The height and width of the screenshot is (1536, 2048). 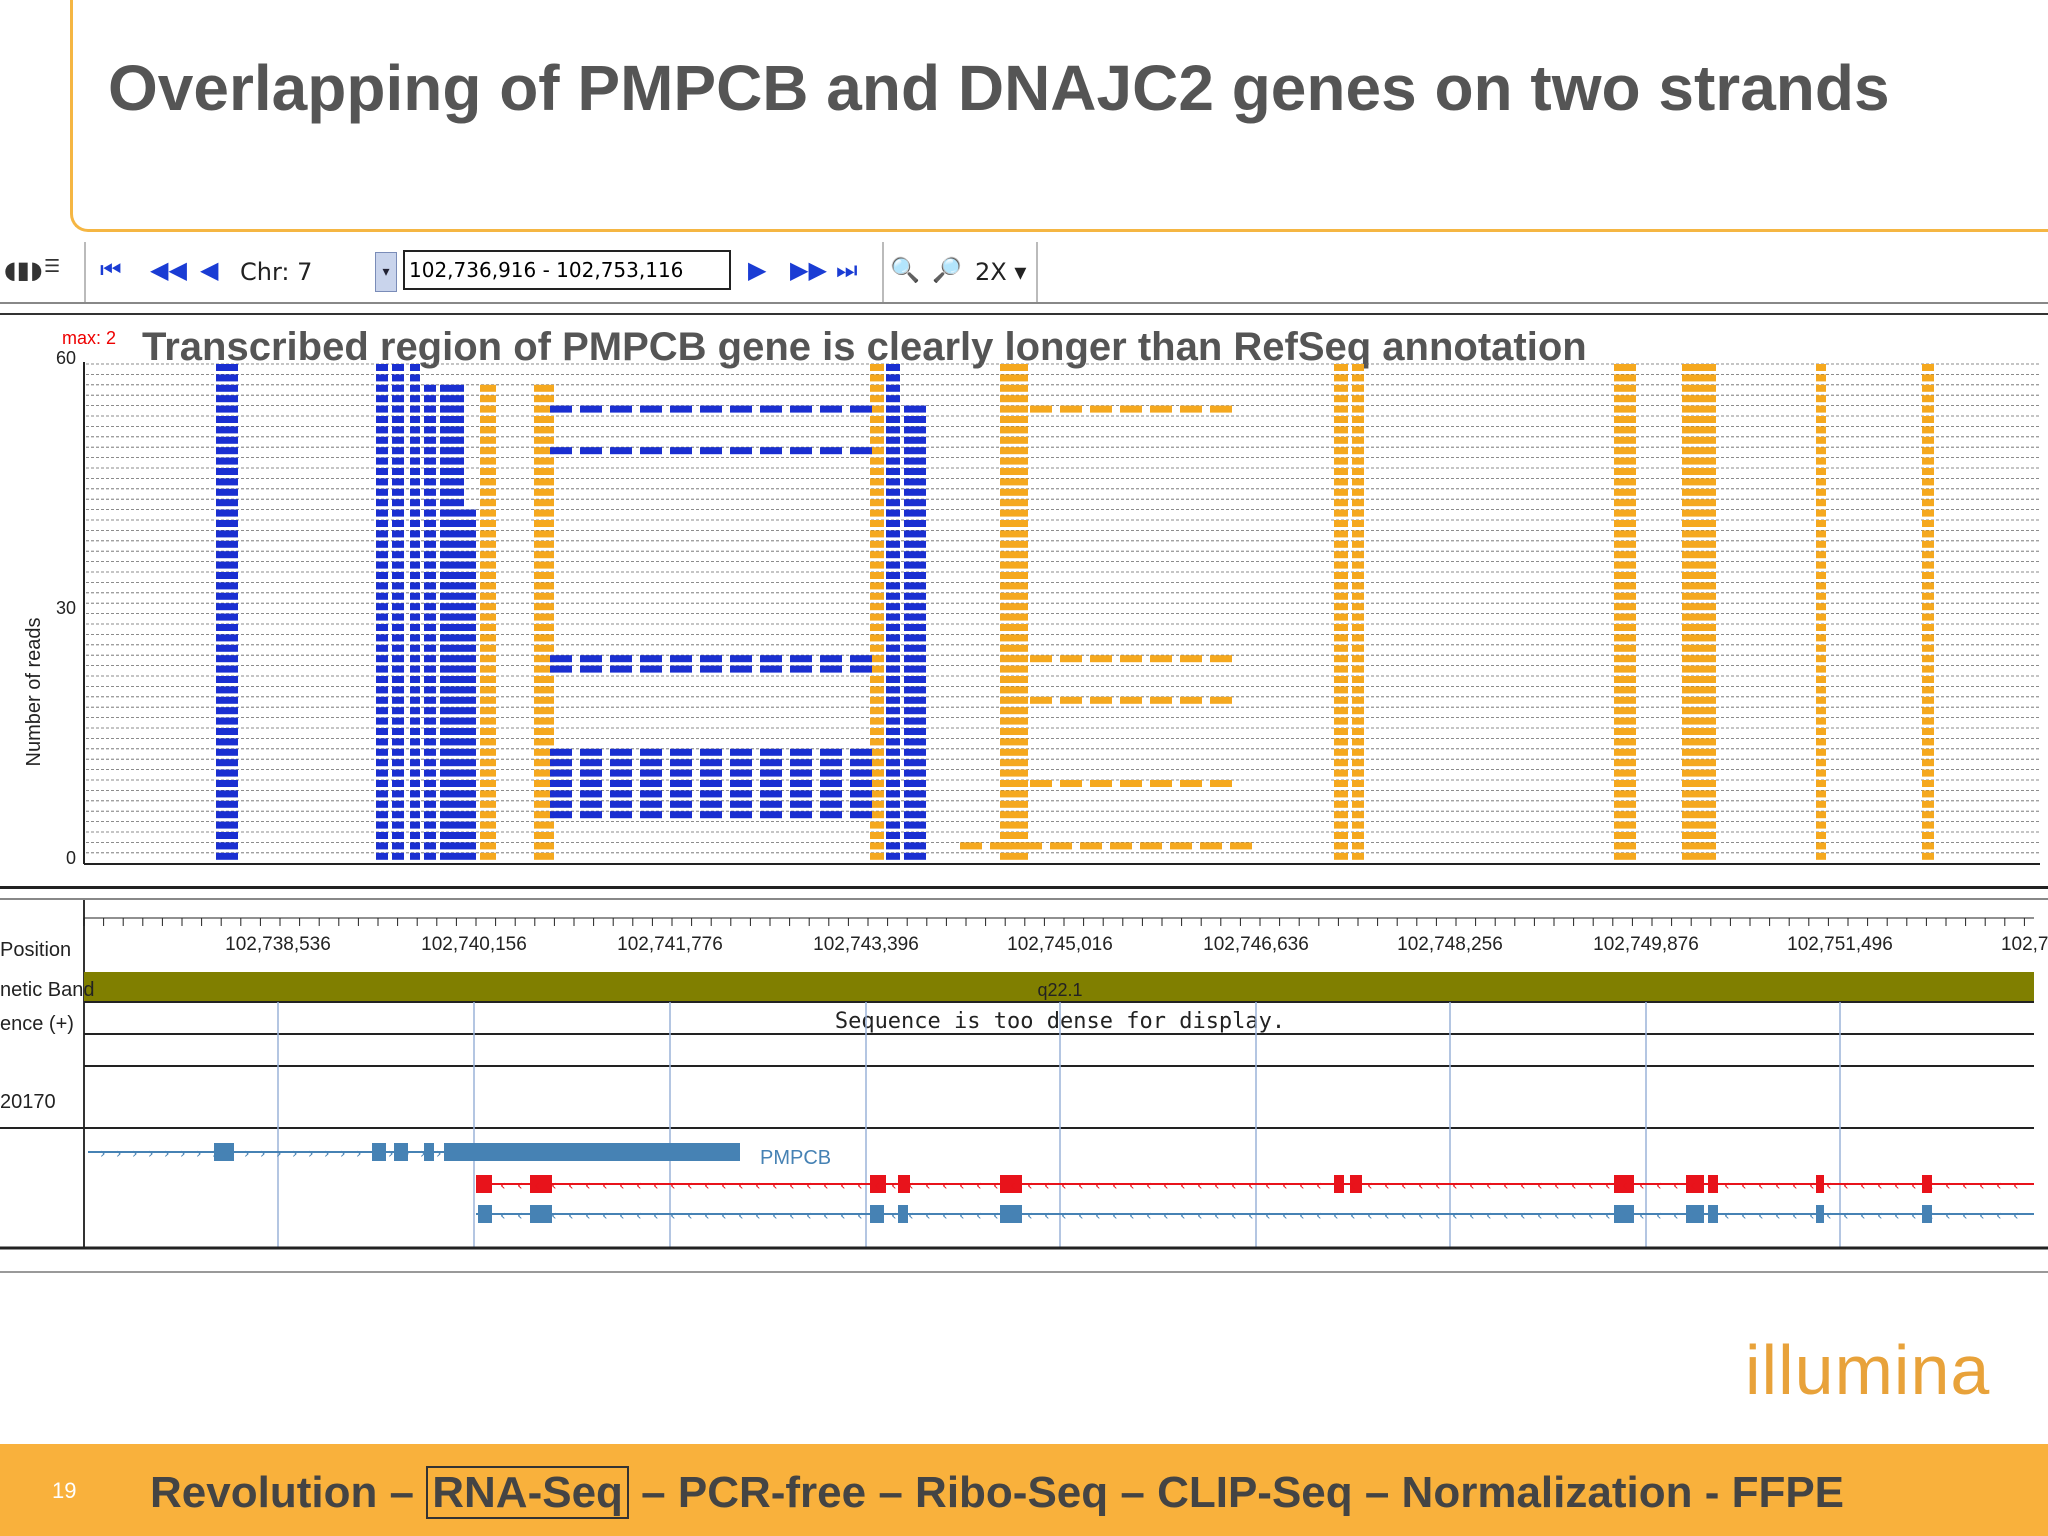 What do you see at coordinates (757, 270) in the screenshot?
I see `step-right-icon: ▶` at bounding box center [757, 270].